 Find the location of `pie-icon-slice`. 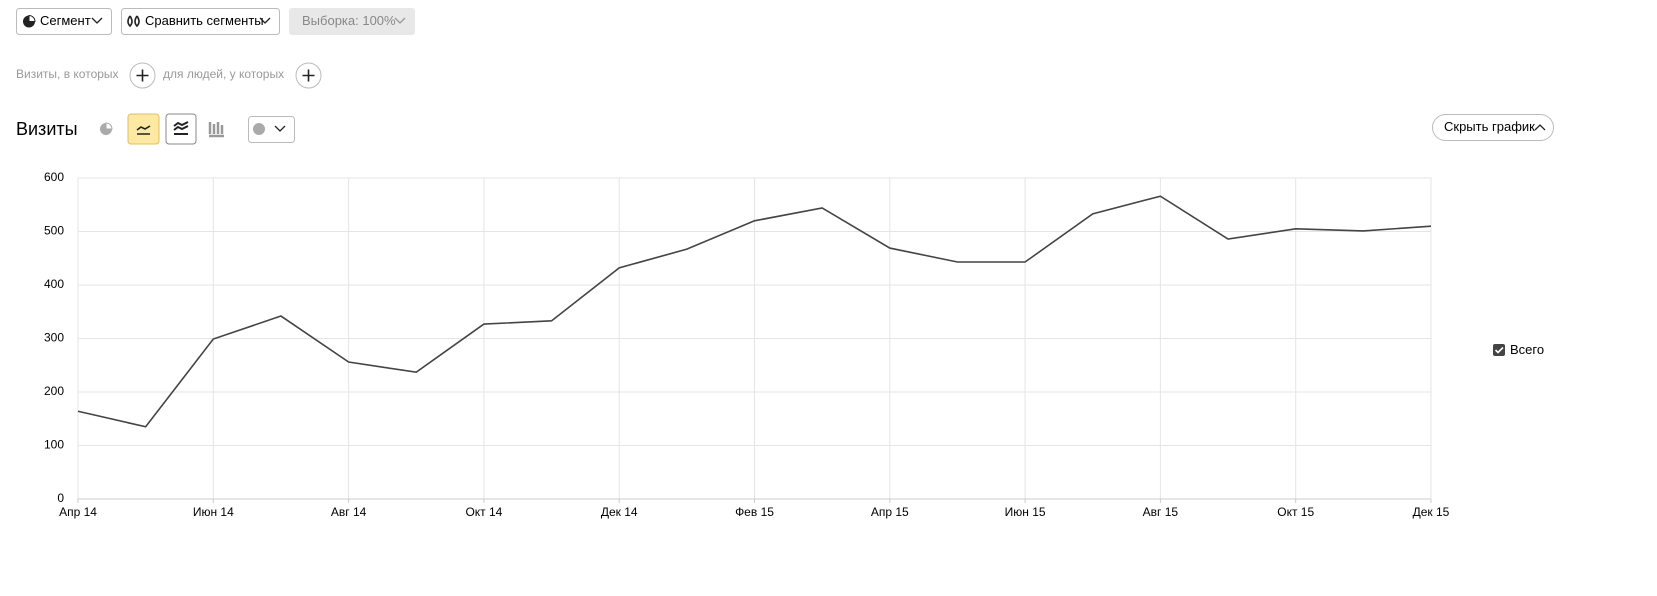

pie-icon-slice is located at coordinates (32, 18).